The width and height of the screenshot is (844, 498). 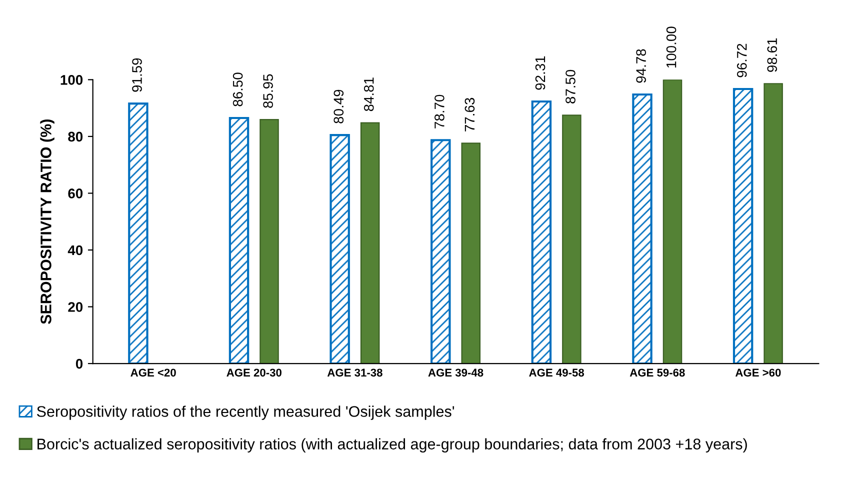 What do you see at coordinates (392, 445) in the screenshot?
I see `legend-label: Borcic's actualized seropositivity ratios (with actualized age-group boundaries; data from 2003 +18 years)` at bounding box center [392, 445].